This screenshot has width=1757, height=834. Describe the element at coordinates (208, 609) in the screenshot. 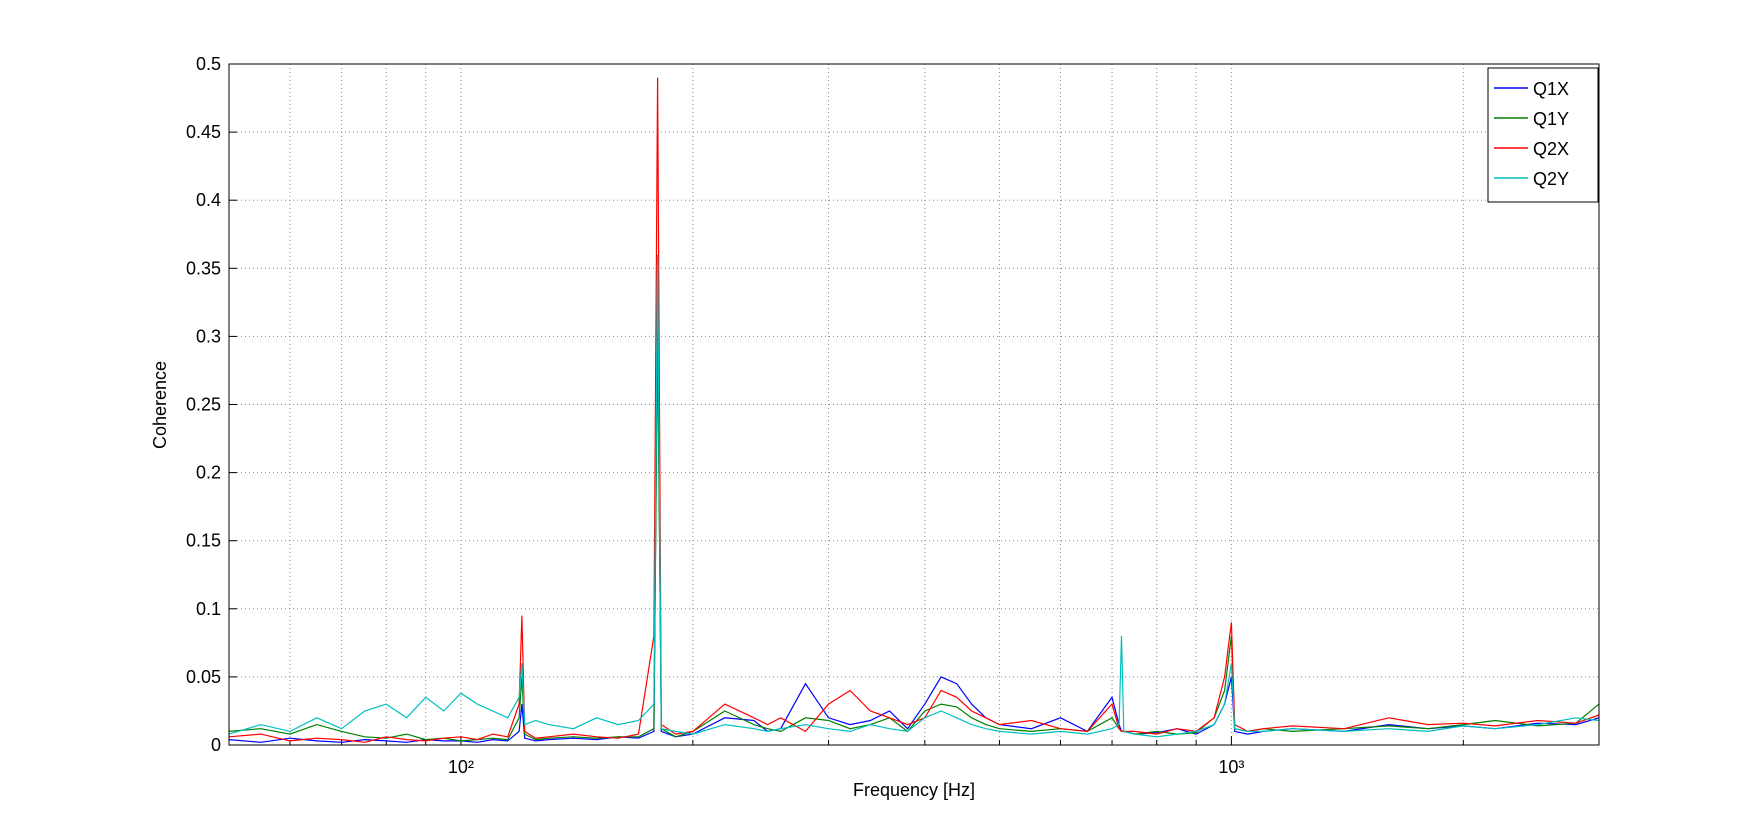

I see `y-tick-label: 0.1` at that location.